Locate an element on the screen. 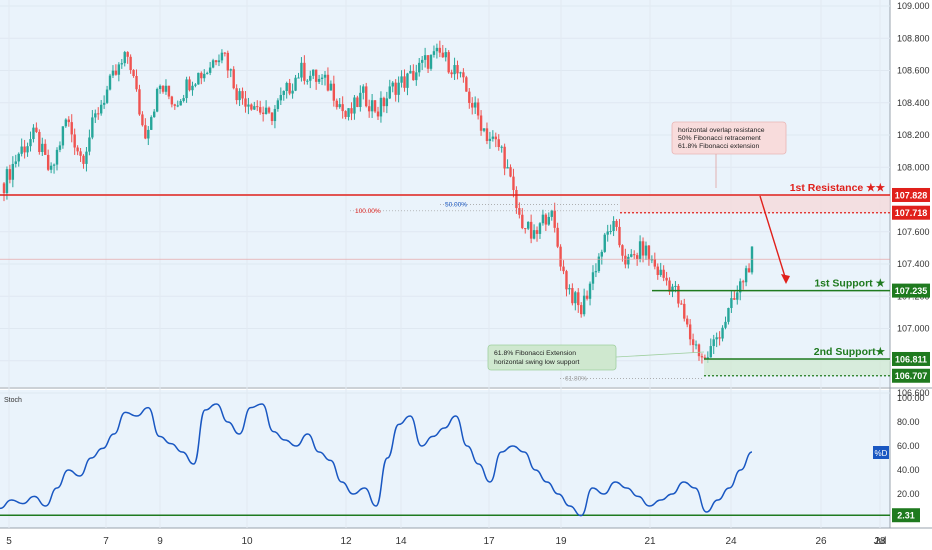  y-tick-label: 108.400 is located at coordinates (913, 103).